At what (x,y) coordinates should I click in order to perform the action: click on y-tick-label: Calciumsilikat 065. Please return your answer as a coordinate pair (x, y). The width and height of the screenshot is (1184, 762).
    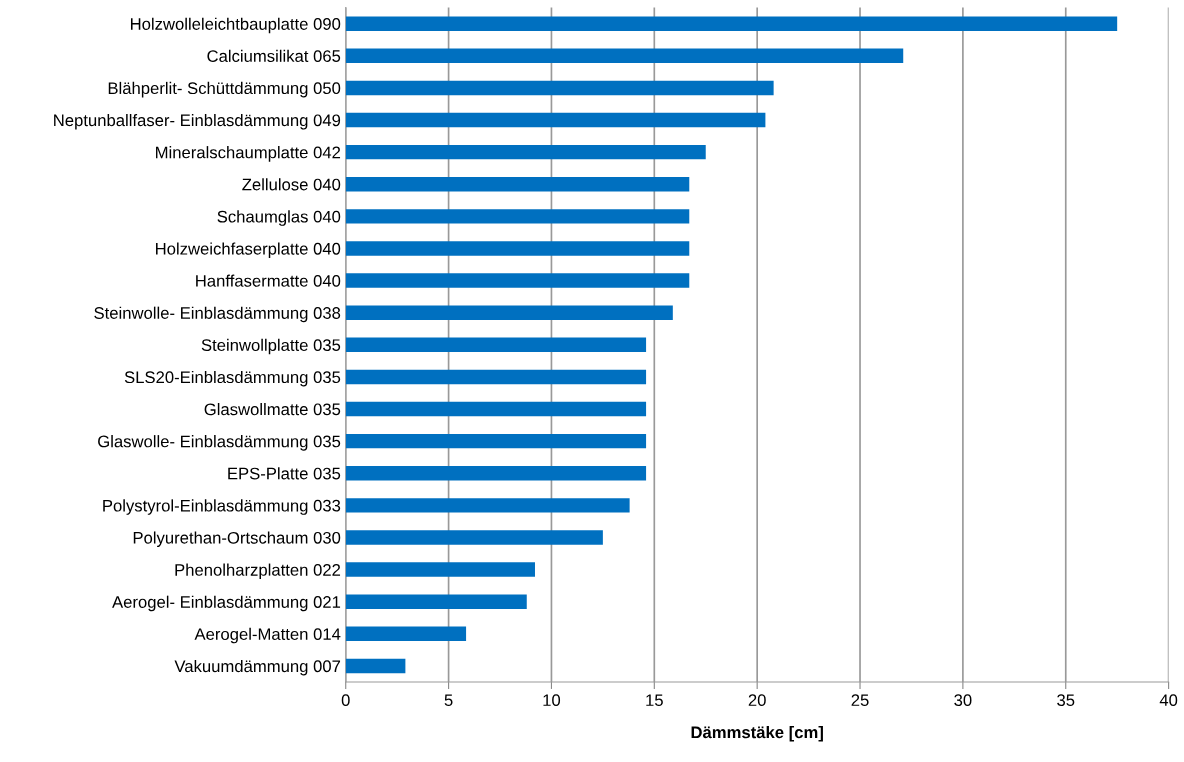
    Looking at the image, I should click on (274, 55).